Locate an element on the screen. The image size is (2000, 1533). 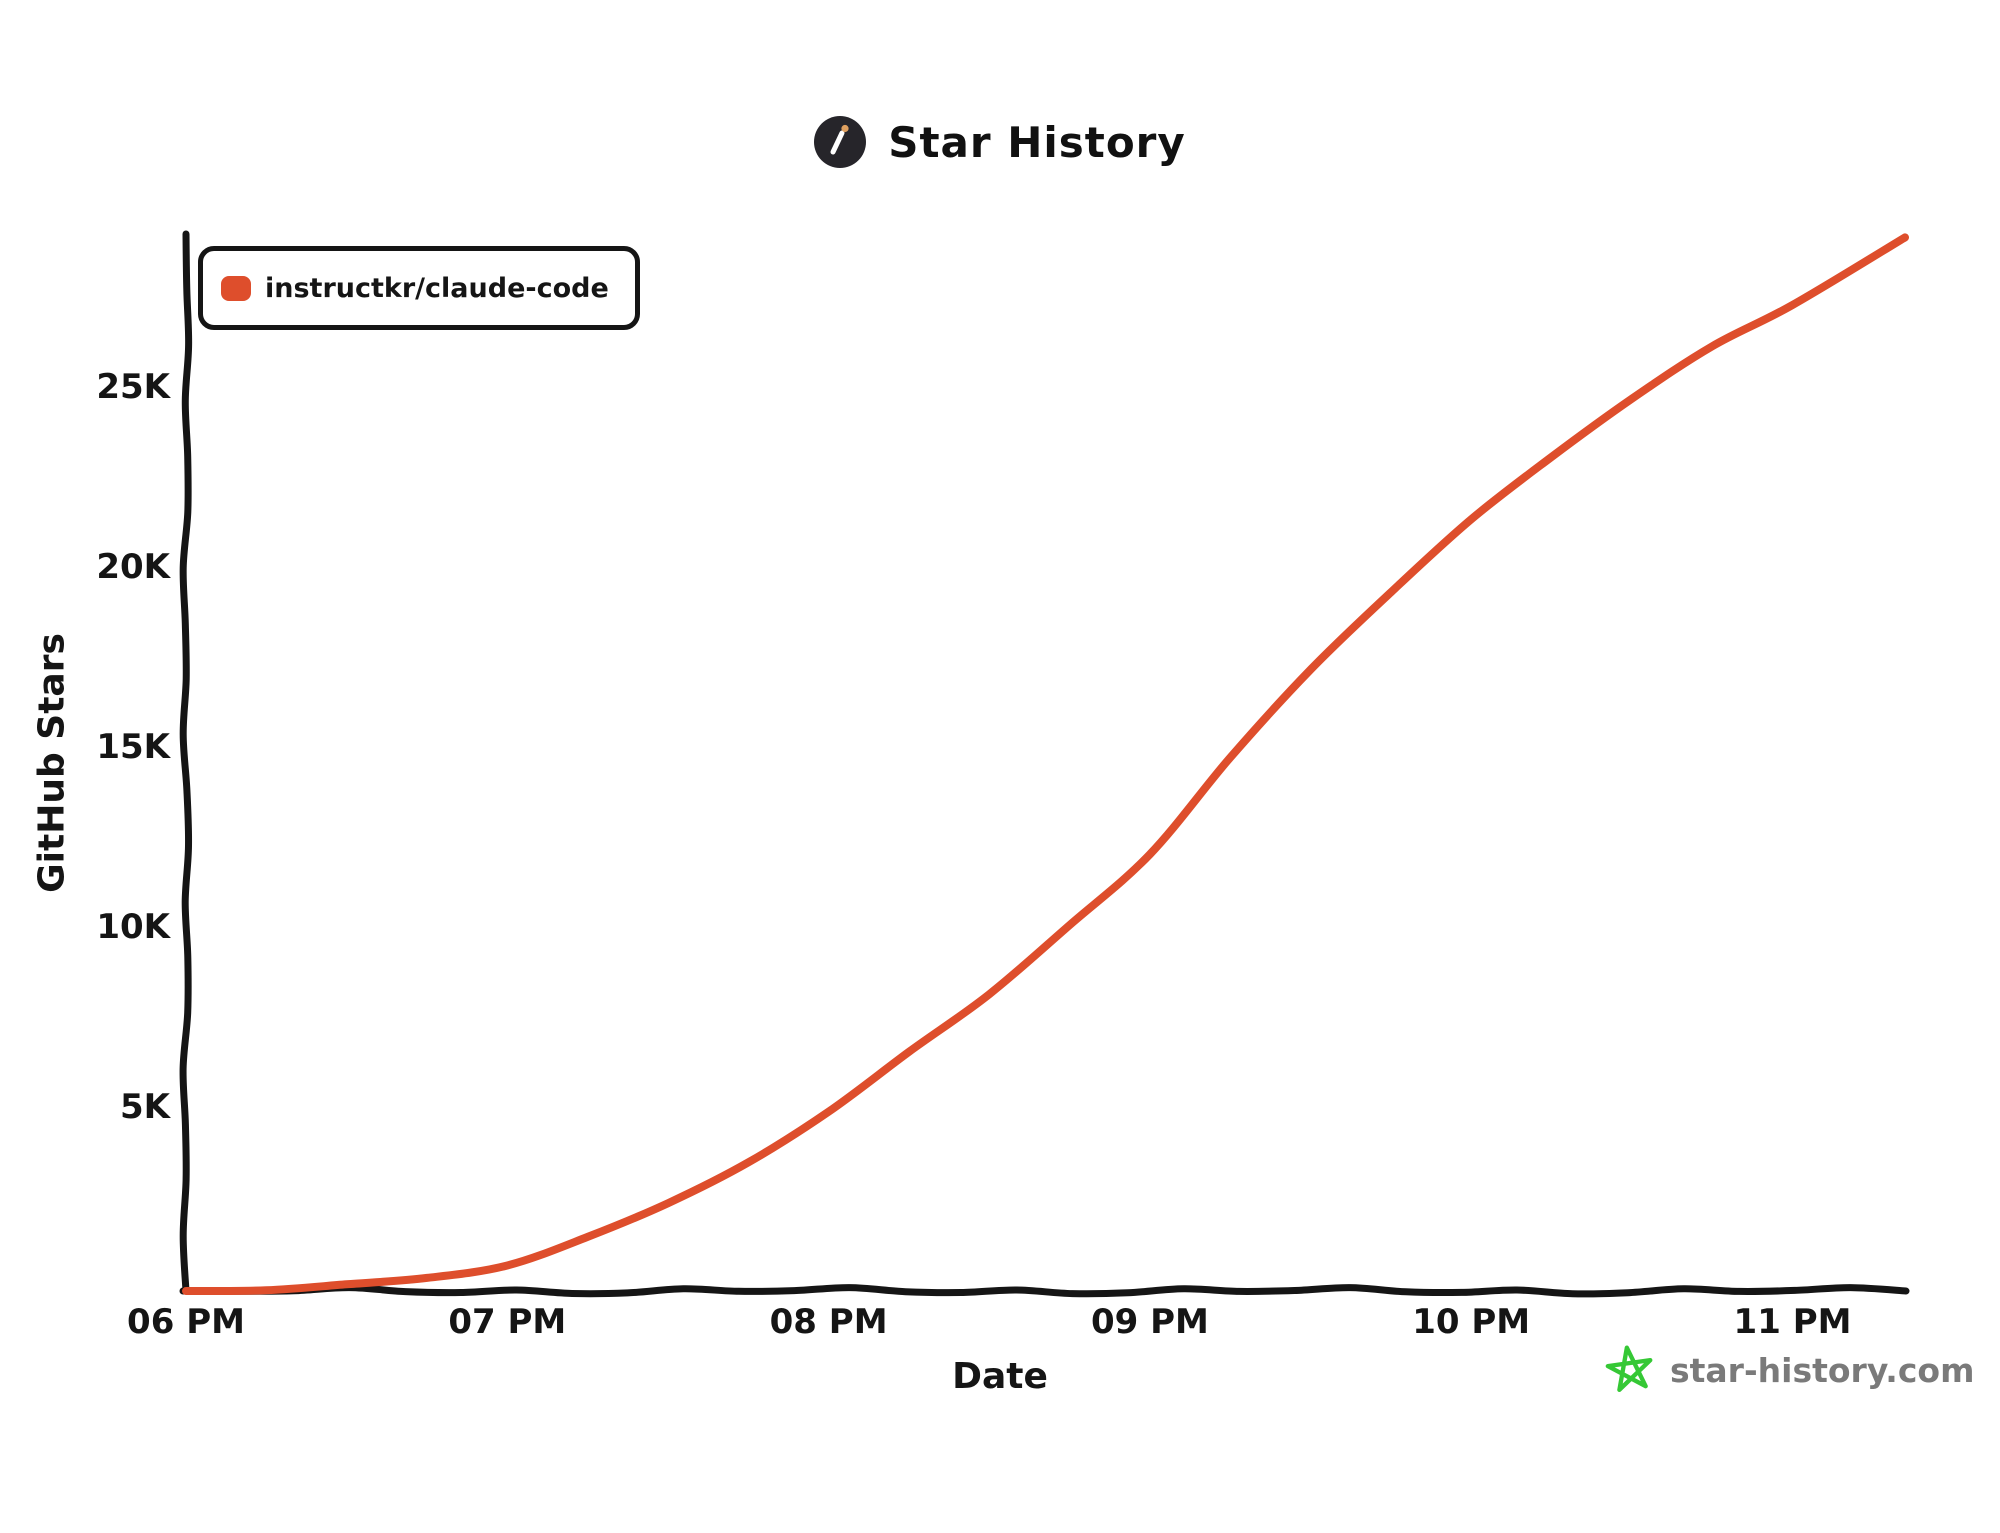
x-tick-07-PM: 07 PM is located at coordinates (507, 1322).